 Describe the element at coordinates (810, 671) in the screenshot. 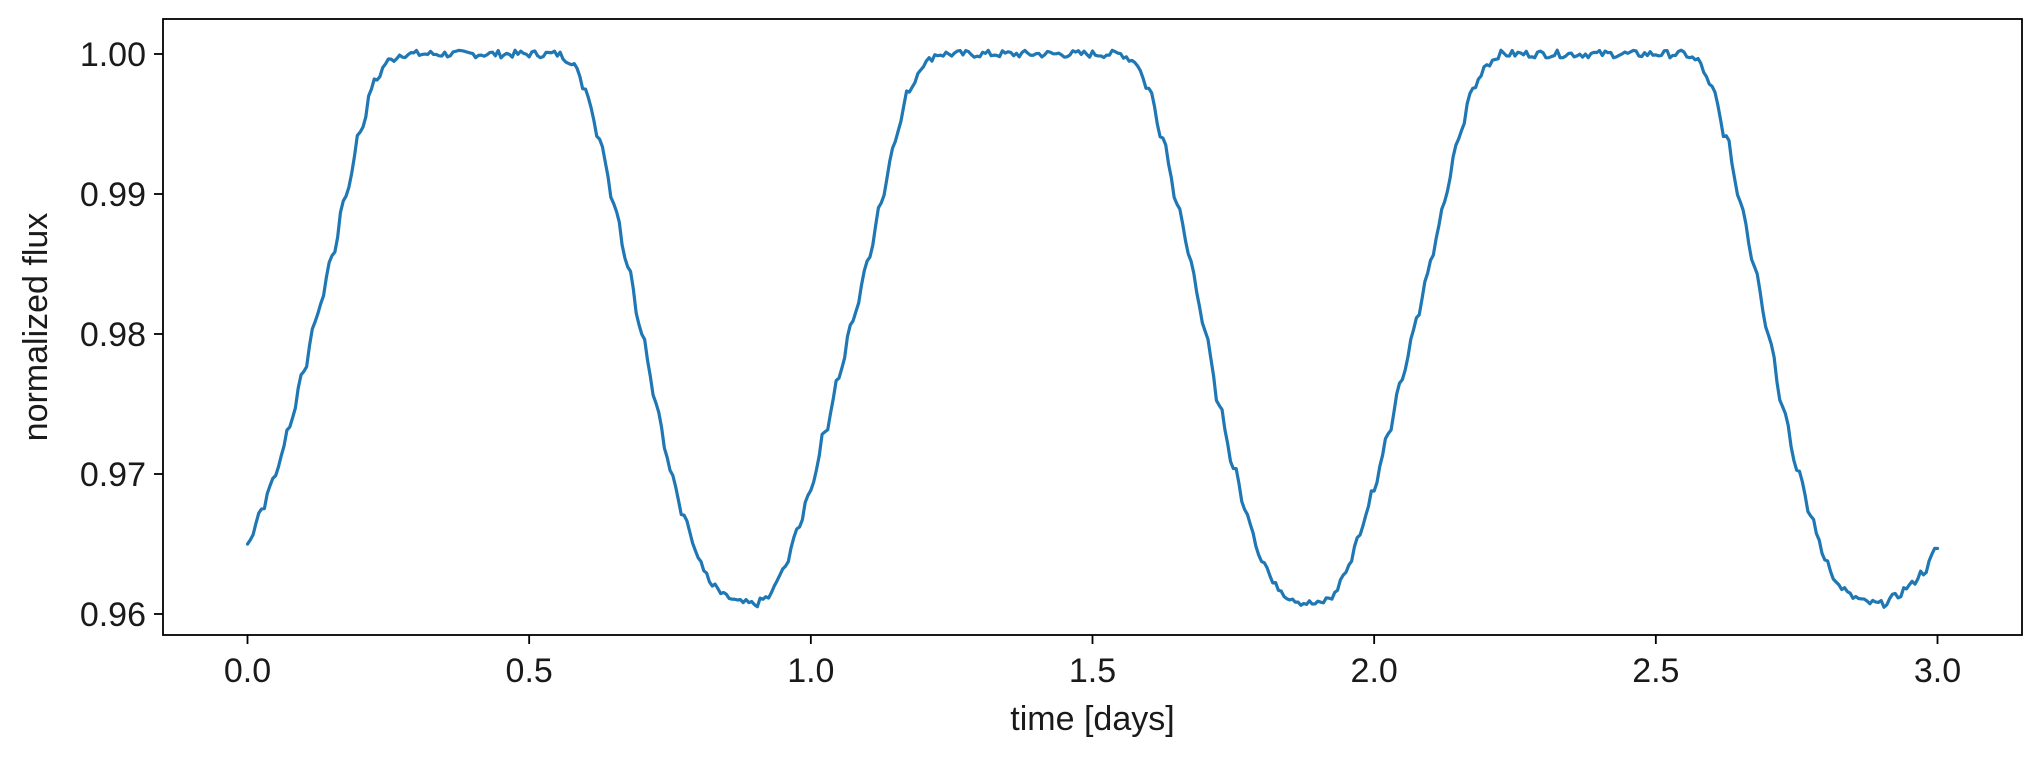

I see `x-tick-label: 1.0` at that location.